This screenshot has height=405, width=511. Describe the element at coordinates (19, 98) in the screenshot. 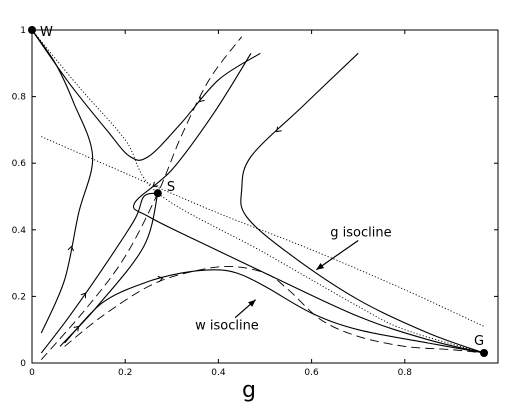

I see `y-tick-label: 0.8` at that location.